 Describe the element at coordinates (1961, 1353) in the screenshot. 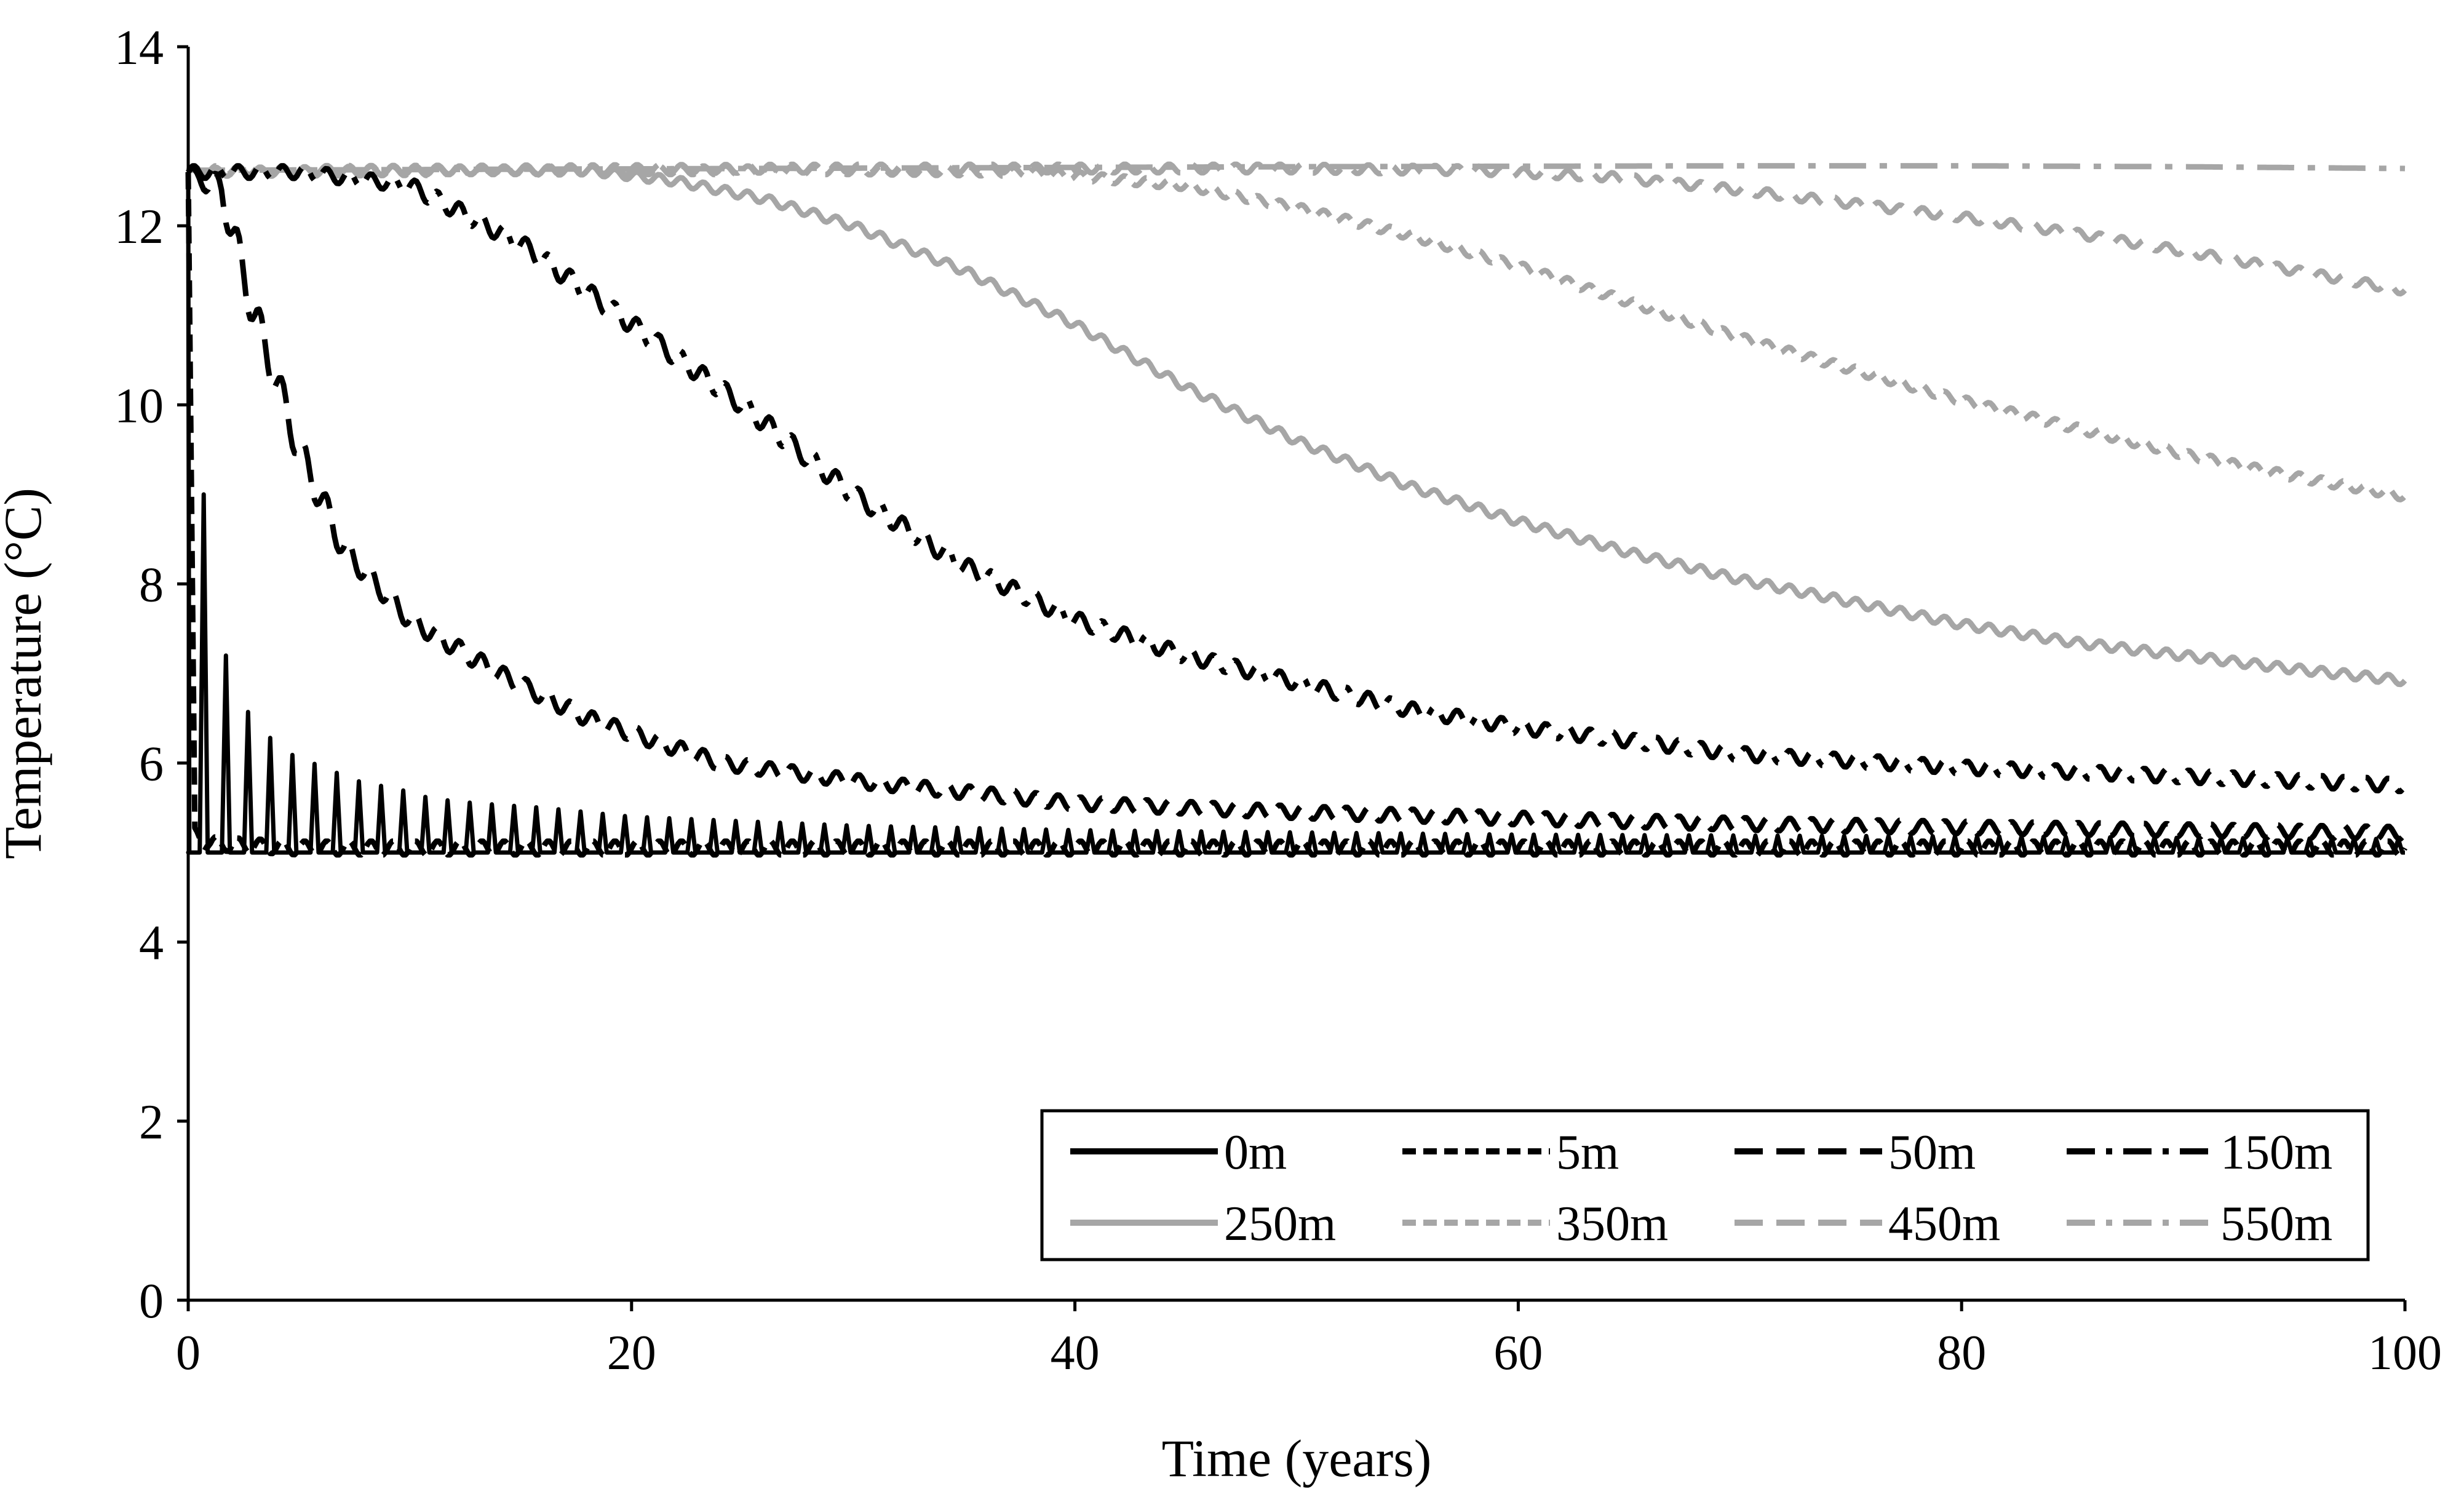

I see `x-tick-label: 80` at that location.